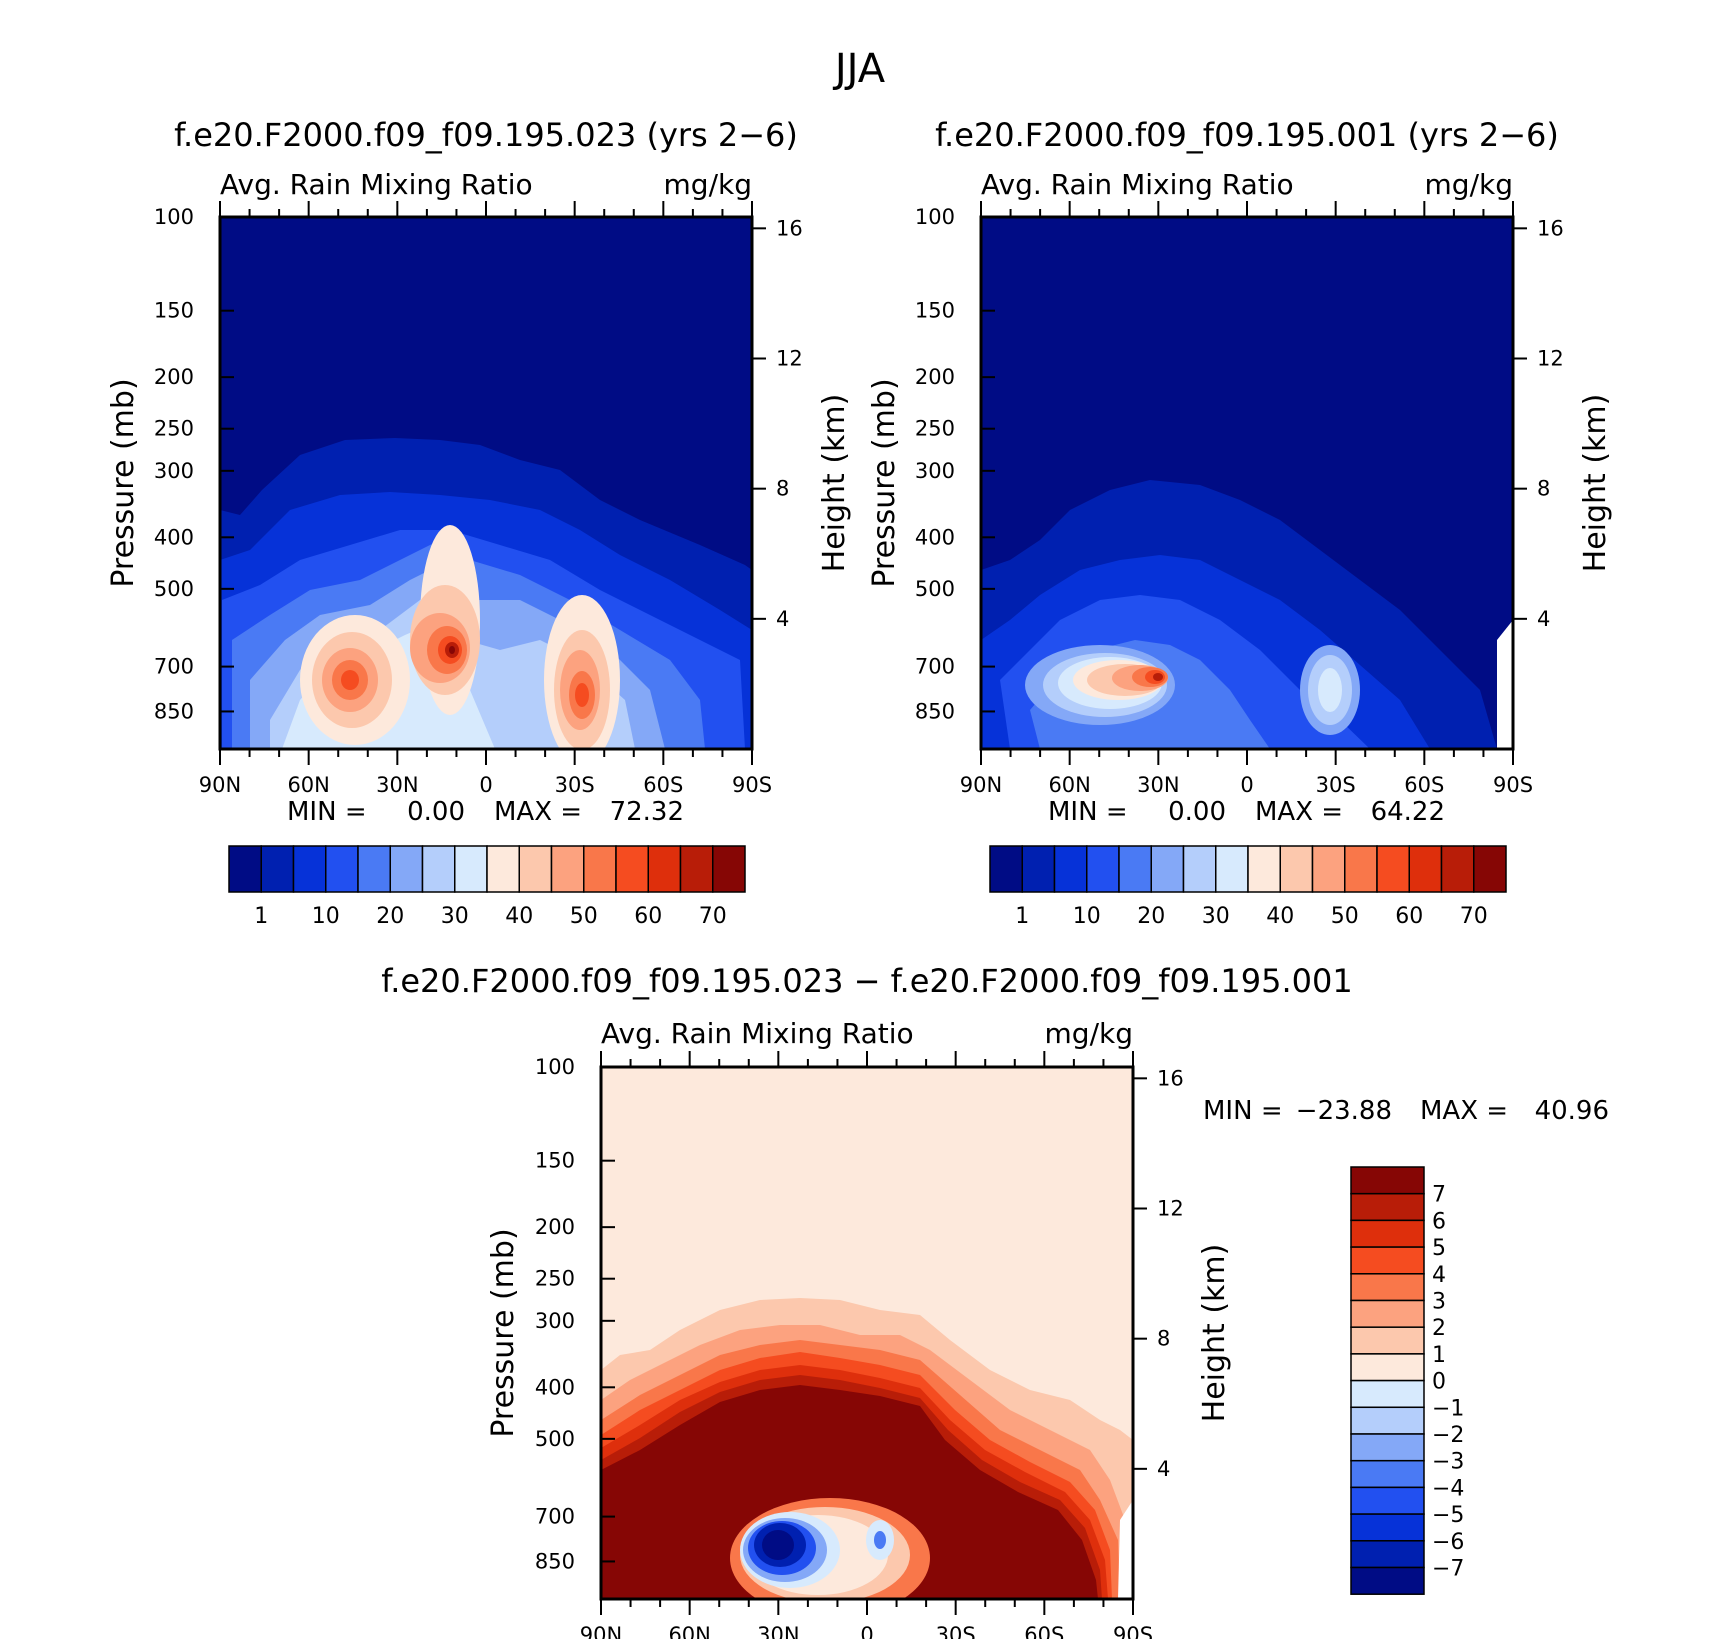 The width and height of the screenshot is (1710, 1639). I want to click on colorbar-label: 7, so click(1439, 1195).